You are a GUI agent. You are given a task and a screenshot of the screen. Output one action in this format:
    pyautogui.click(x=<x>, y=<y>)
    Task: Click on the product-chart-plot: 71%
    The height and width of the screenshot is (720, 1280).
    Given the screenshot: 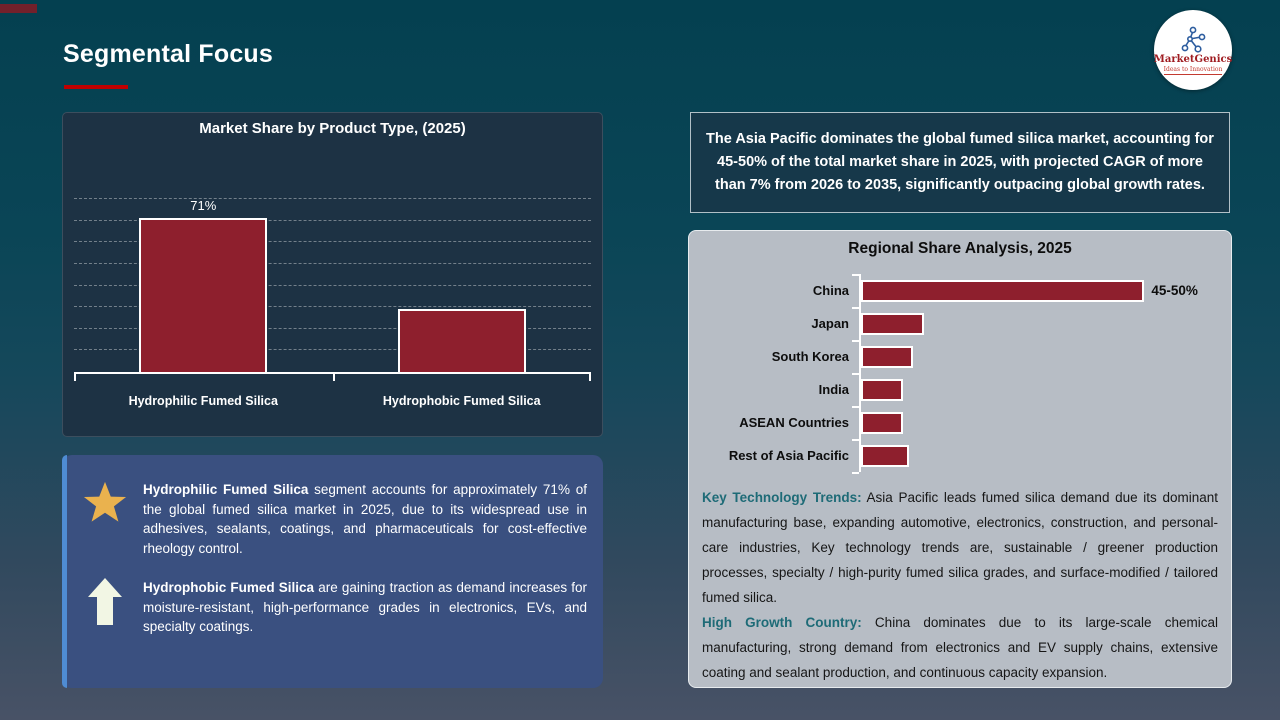 What is the action you would take?
    pyautogui.click(x=333, y=285)
    